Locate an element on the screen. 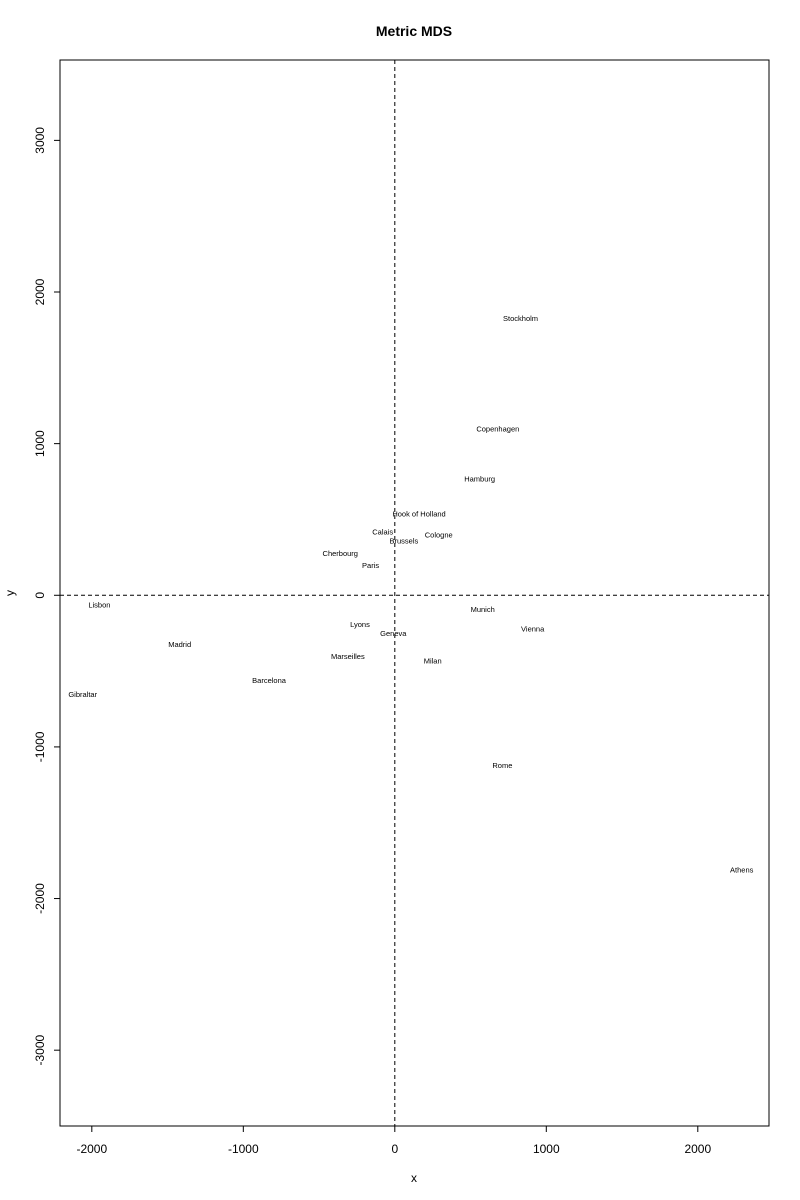 The width and height of the screenshot is (800, 1200). y-tick-label: -2000 is located at coordinates (40, 898).